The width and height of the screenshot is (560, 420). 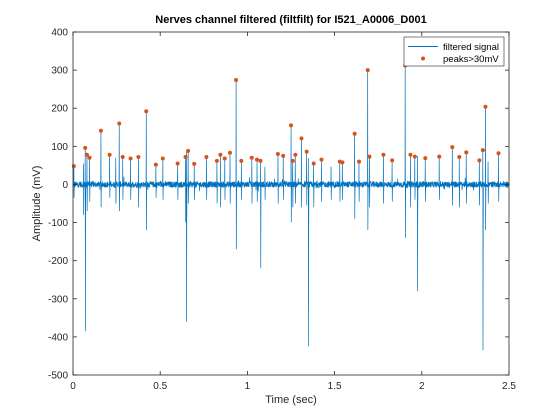 What do you see at coordinates (73, 386) in the screenshot?
I see `x-tick-label: 0` at bounding box center [73, 386].